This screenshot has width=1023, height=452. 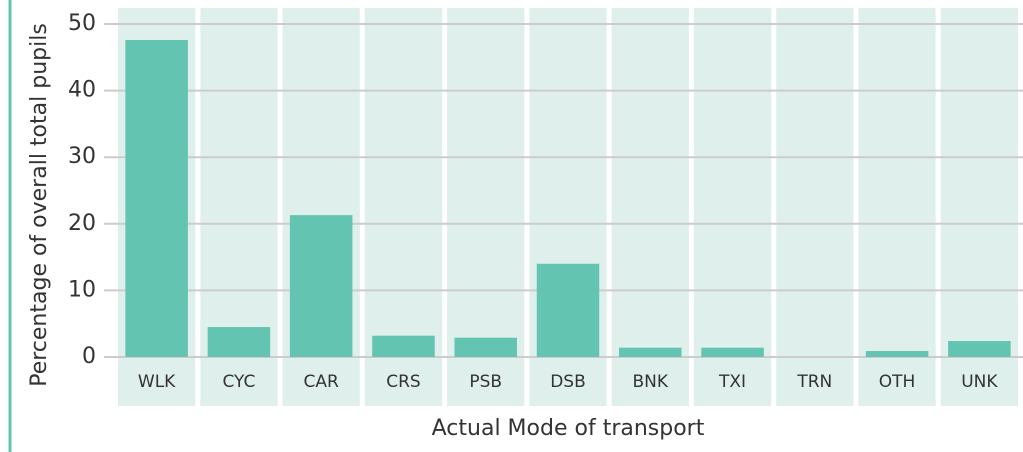 What do you see at coordinates (814, 382) in the screenshot?
I see `x-tick-label: TRN` at bounding box center [814, 382].